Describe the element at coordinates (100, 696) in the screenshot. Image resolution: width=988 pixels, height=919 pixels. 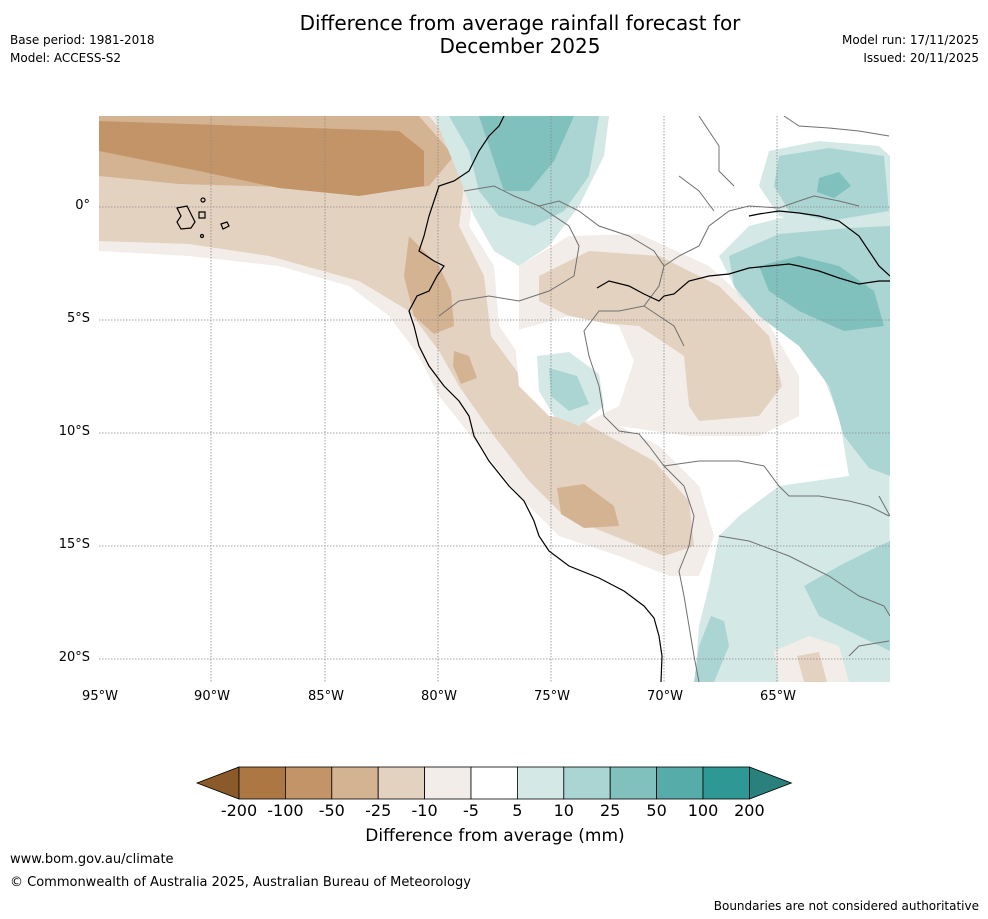
I see `lon-label-95w: 95°W` at that location.